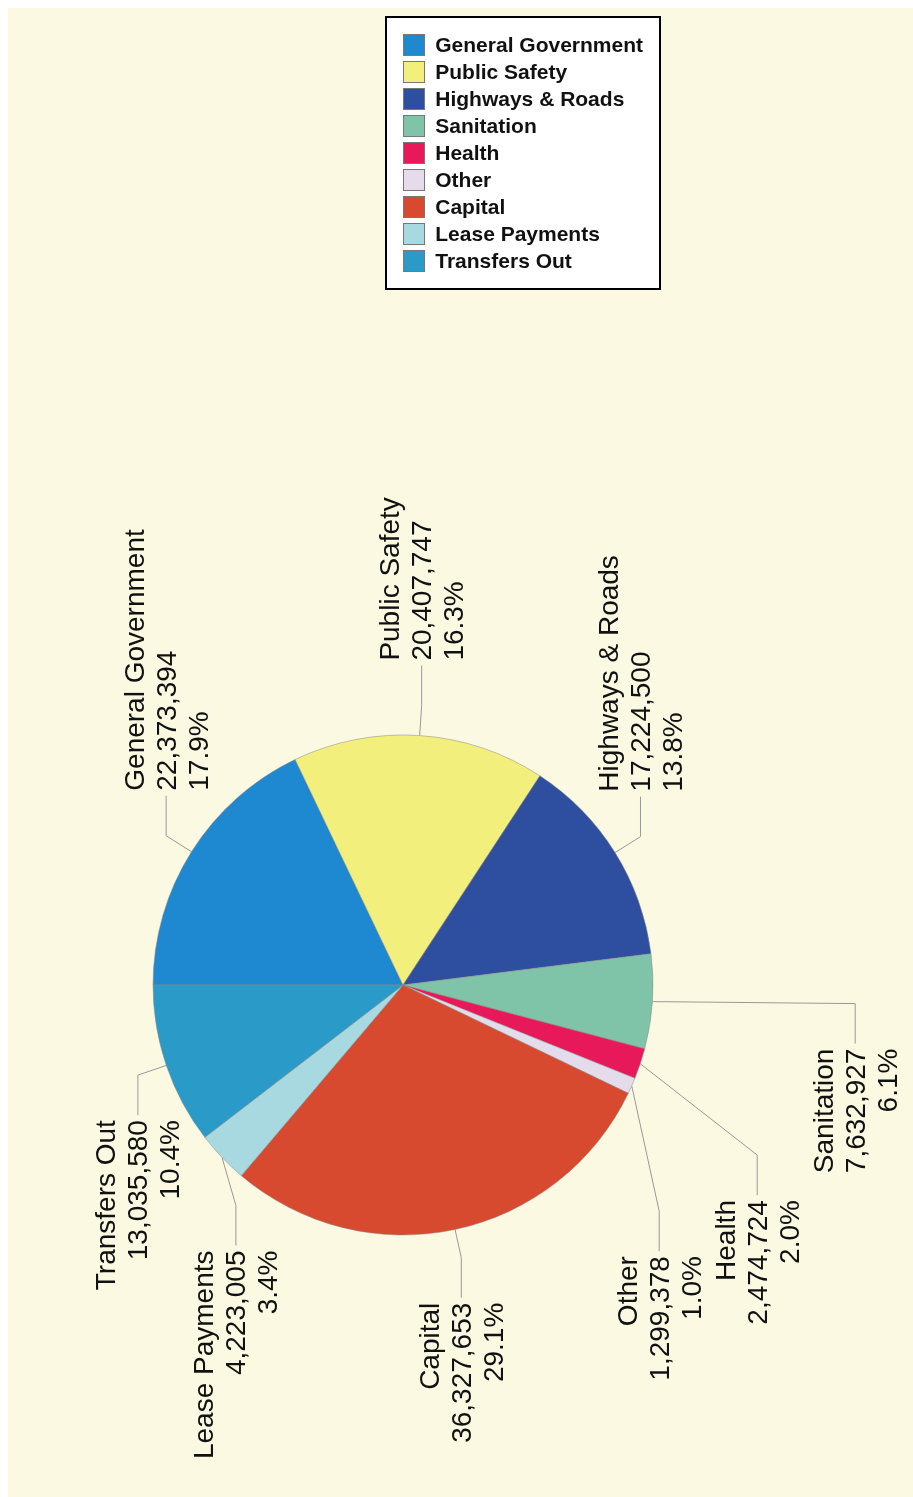  Describe the element at coordinates (390, 579) in the screenshot. I see `slice-label: Public Safety` at that location.